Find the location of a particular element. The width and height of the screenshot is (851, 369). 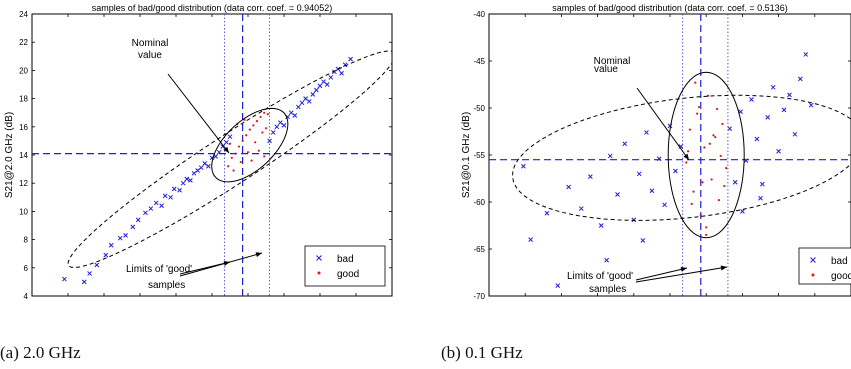

y-tick-label: -60 is located at coordinates (479, 202).